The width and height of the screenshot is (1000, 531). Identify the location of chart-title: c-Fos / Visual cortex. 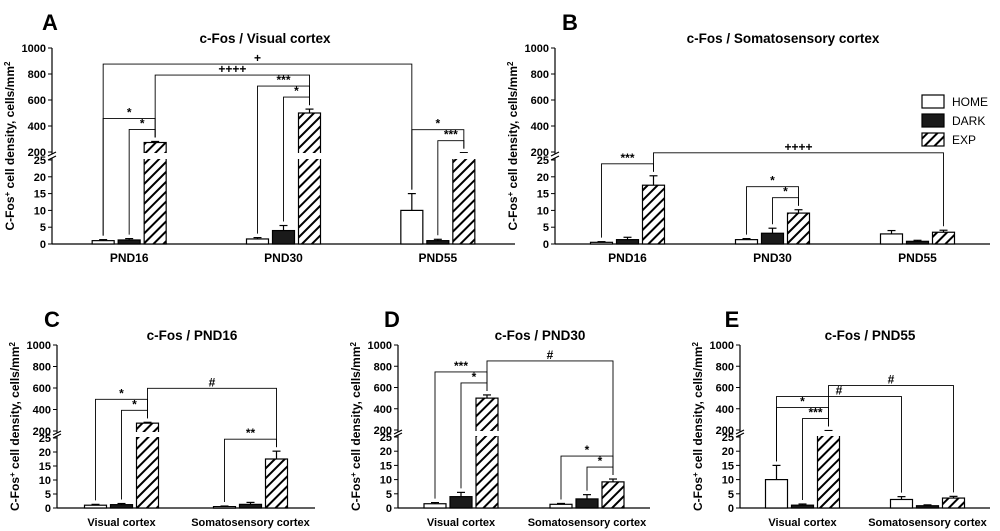
(265, 38).